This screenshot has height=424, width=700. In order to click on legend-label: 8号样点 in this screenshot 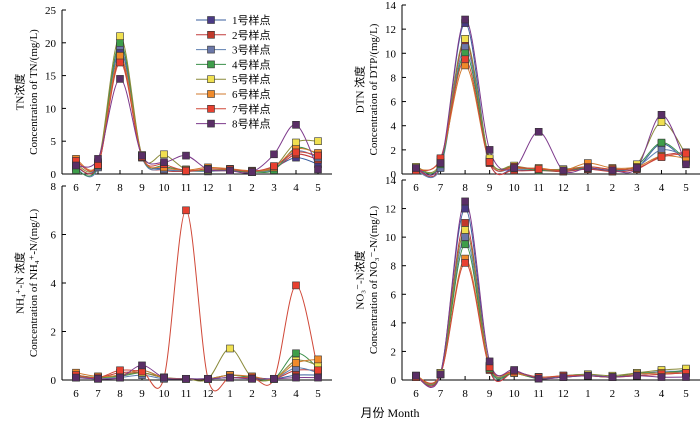, I will do `click(251, 124)`.